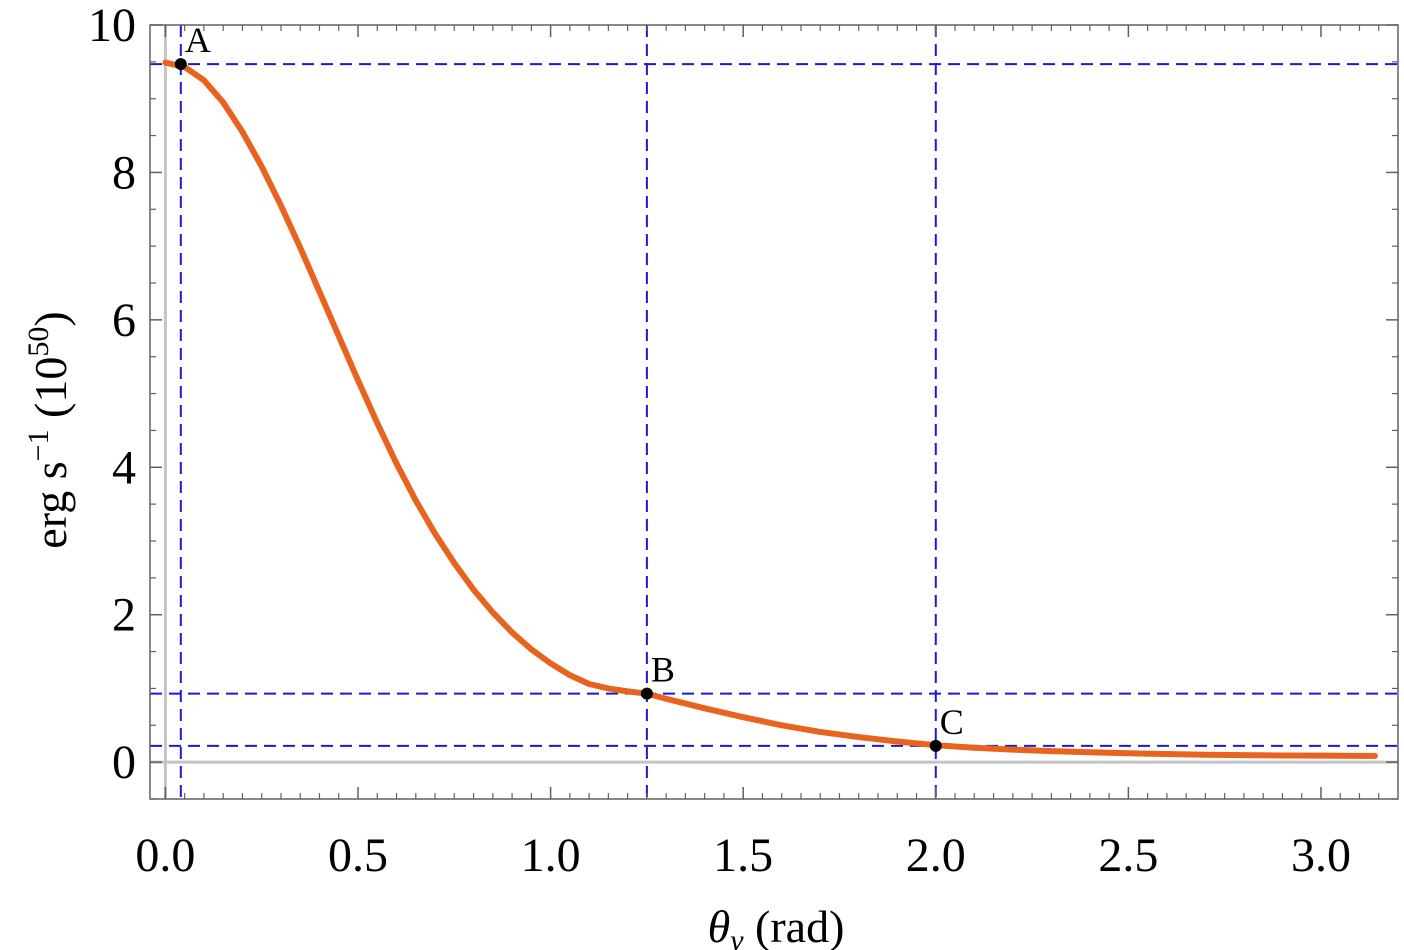 This screenshot has width=1404, height=950. I want to click on x-tick-label: 3.0, so click(1321, 855).